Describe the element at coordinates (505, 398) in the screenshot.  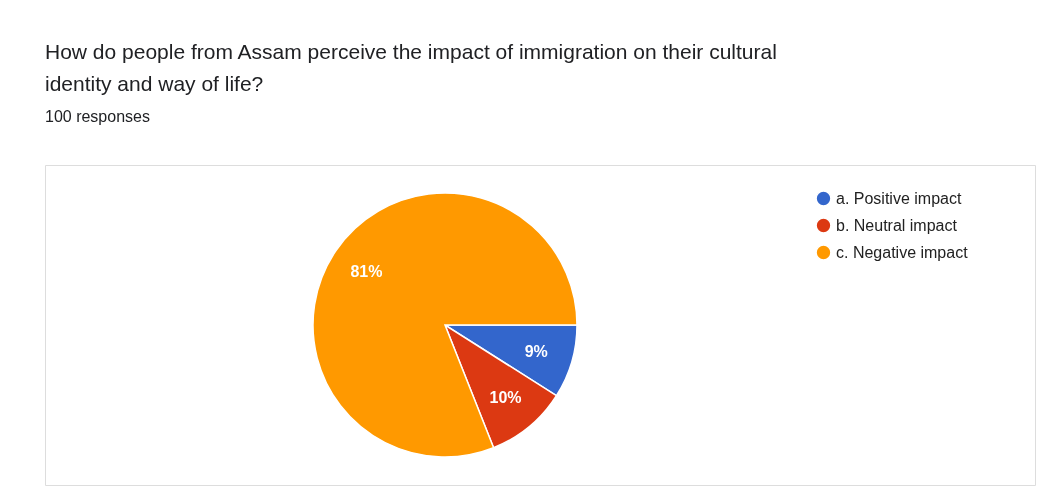
I see `data-label: 10%` at that location.